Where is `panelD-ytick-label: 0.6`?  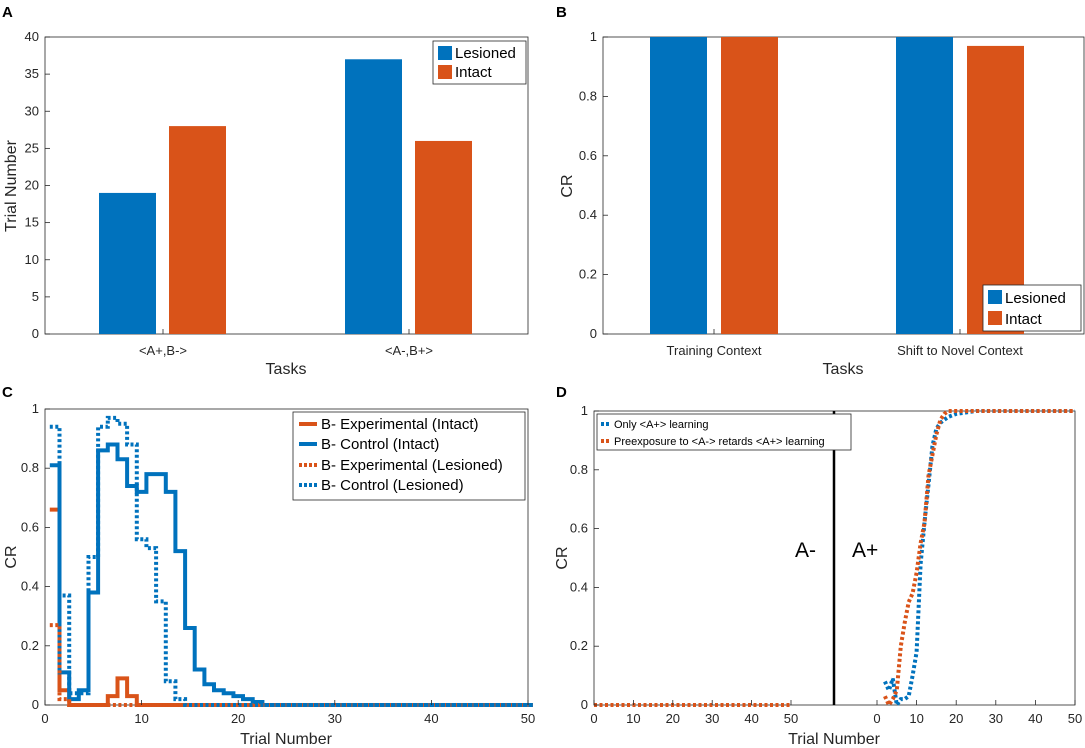 panelD-ytick-label: 0.6 is located at coordinates (579, 528).